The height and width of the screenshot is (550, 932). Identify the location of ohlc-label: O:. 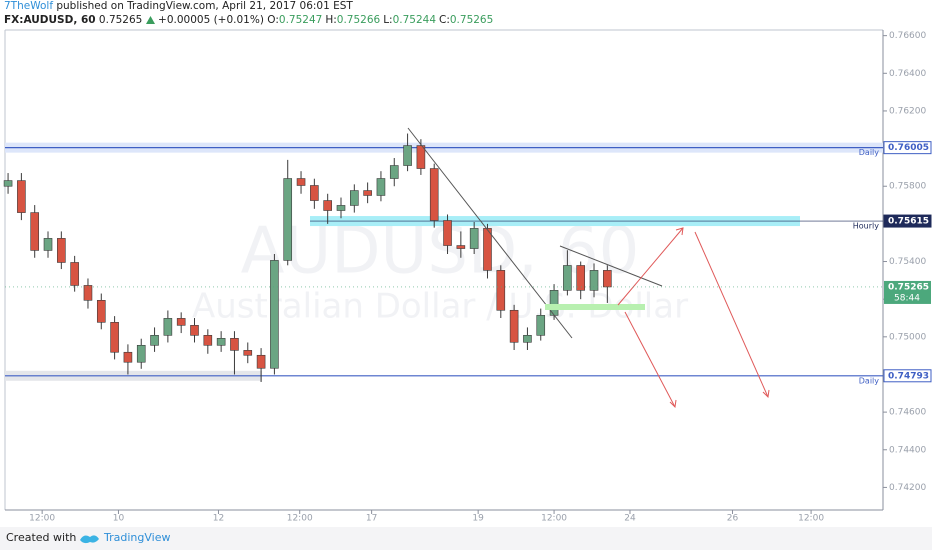
(273, 20).